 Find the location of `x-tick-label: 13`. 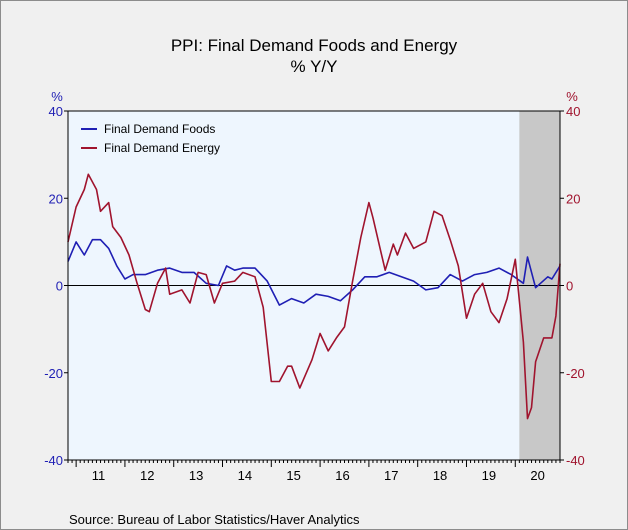

x-tick-label: 13 is located at coordinates (196, 475).